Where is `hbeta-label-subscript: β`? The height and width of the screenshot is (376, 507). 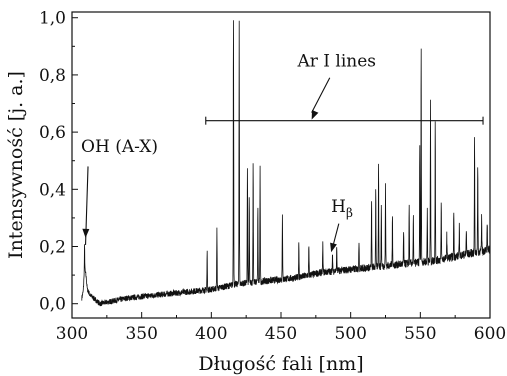 hbeta-label-subscript: β is located at coordinates (349, 213).